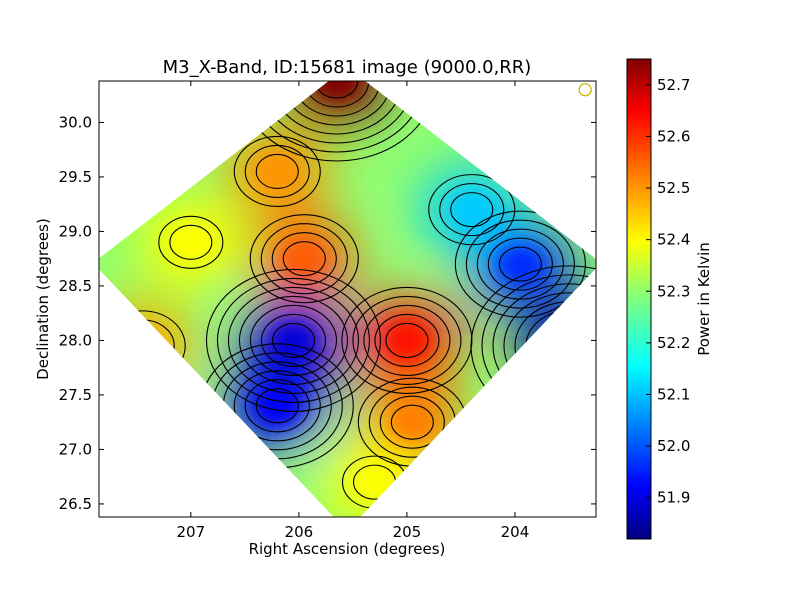 Image resolution: width=800 pixels, height=600 pixels. Describe the element at coordinates (75, 449) in the screenshot. I see `y-tick-label: 27.0` at that location.